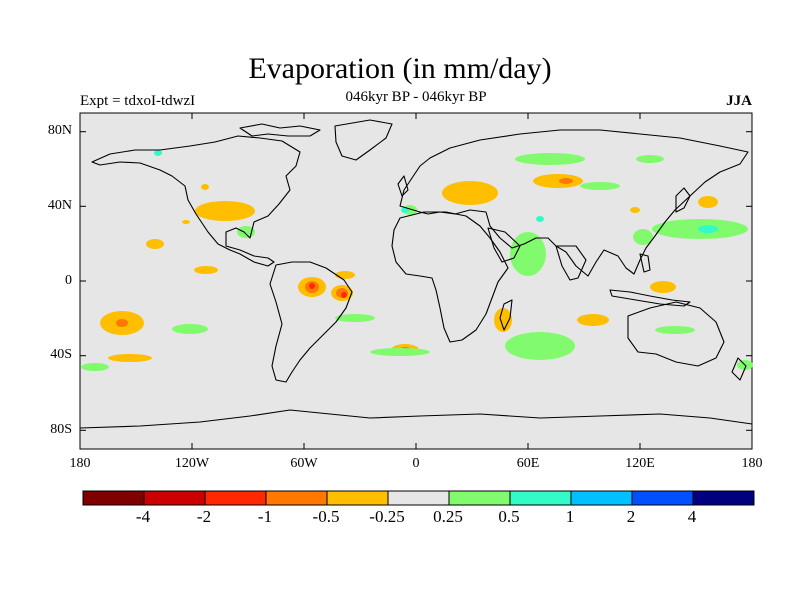 The width and height of the screenshot is (800, 600). What do you see at coordinates (450, 277) in the screenshot?
I see `coastline-africa` at bounding box center [450, 277].